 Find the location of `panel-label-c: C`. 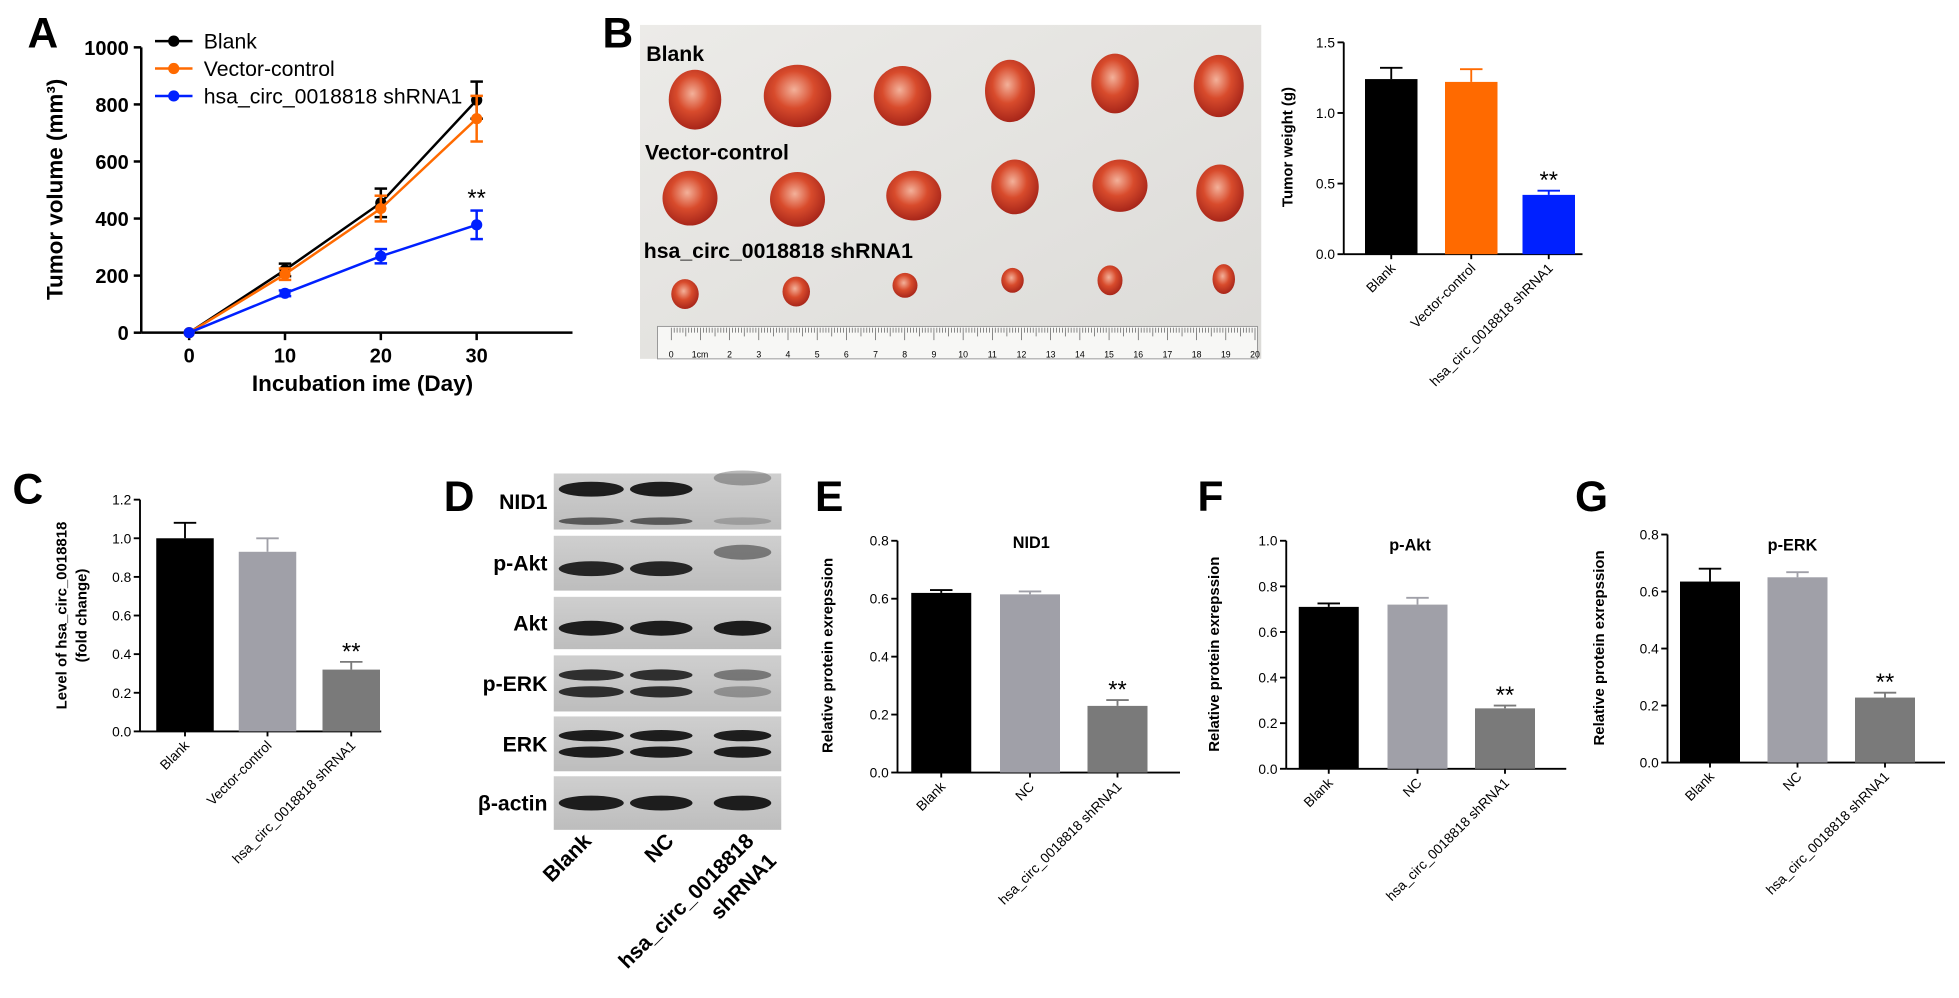

panel-label-c: C is located at coordinates (28, 488).